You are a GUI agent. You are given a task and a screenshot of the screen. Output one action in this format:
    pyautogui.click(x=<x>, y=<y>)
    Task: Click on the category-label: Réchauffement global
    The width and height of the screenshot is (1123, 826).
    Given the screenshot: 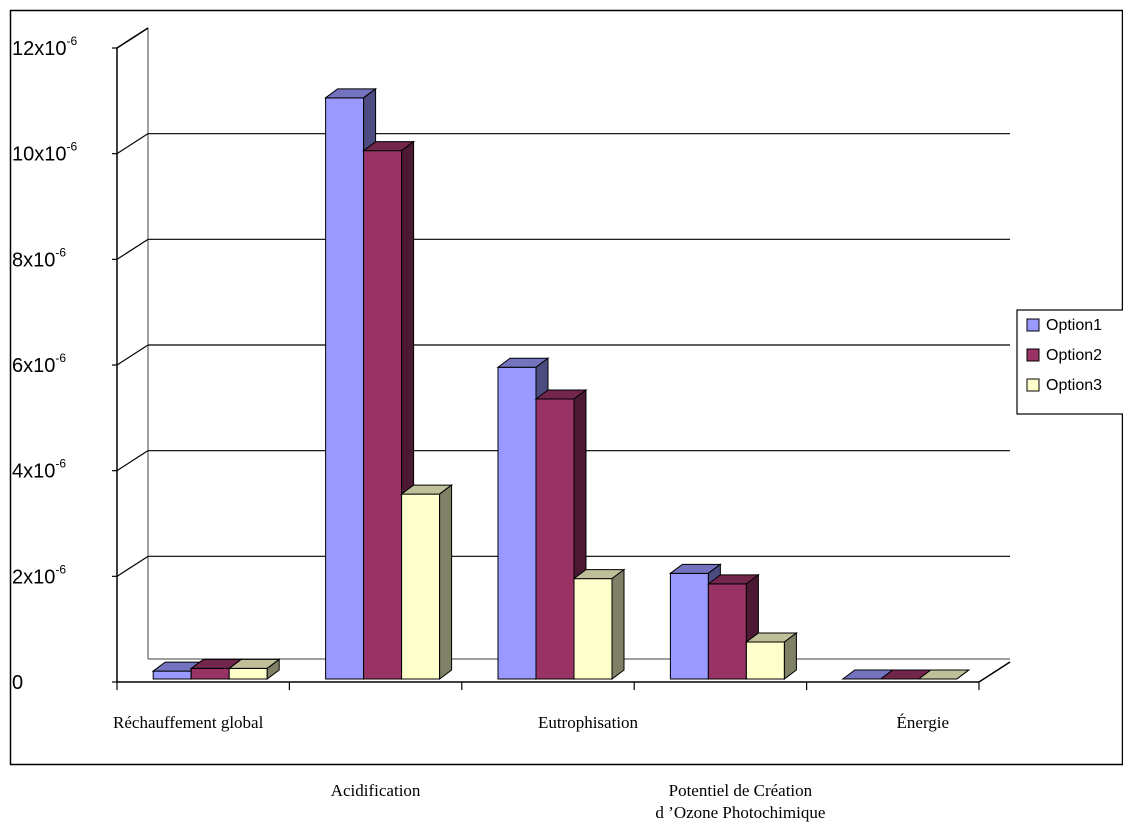 What is the action you would take?
    pyautogui.click(x=188, y=722)
    